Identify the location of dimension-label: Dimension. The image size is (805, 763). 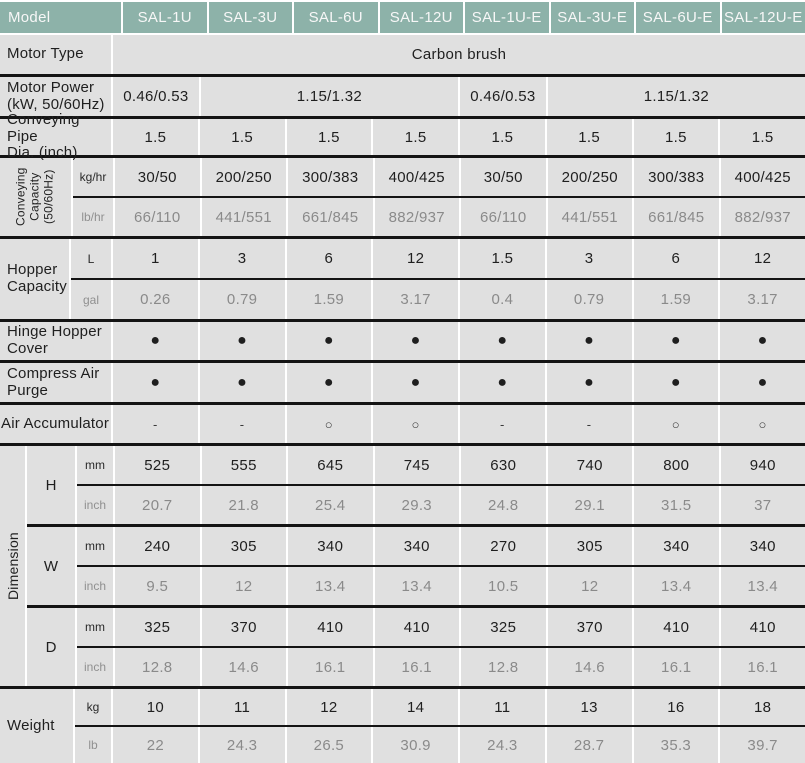
(13, 566).